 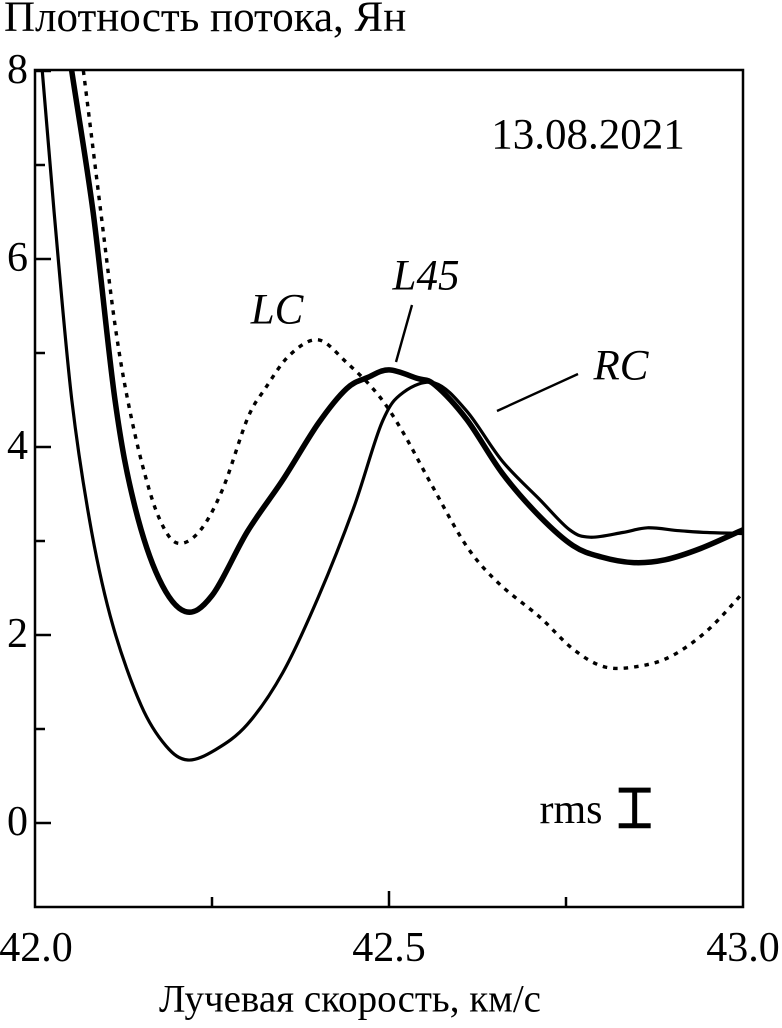 I want to click on curve-label-lc: LC, so click(x=277, y=310).